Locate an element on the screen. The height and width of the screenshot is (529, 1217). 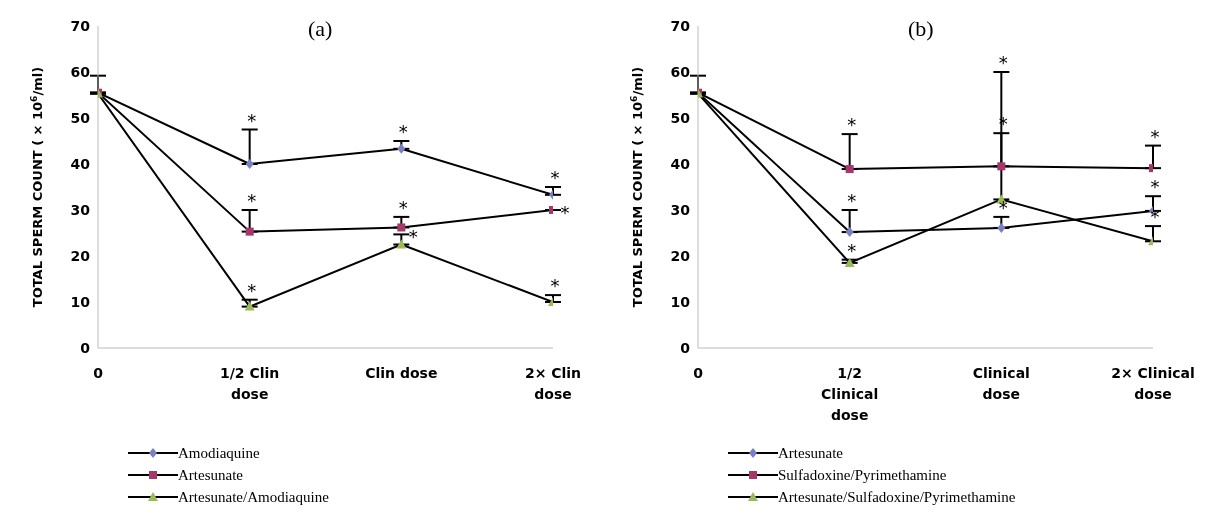
x-tick-label: 1/2 Clinical dose is located at coordinates (850, 394).